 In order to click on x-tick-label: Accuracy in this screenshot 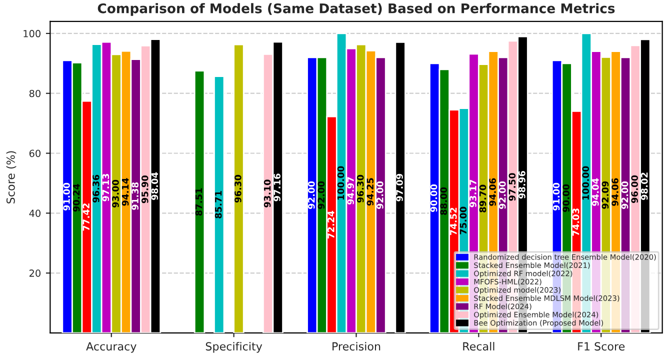, I will do `click(111, 347)`.